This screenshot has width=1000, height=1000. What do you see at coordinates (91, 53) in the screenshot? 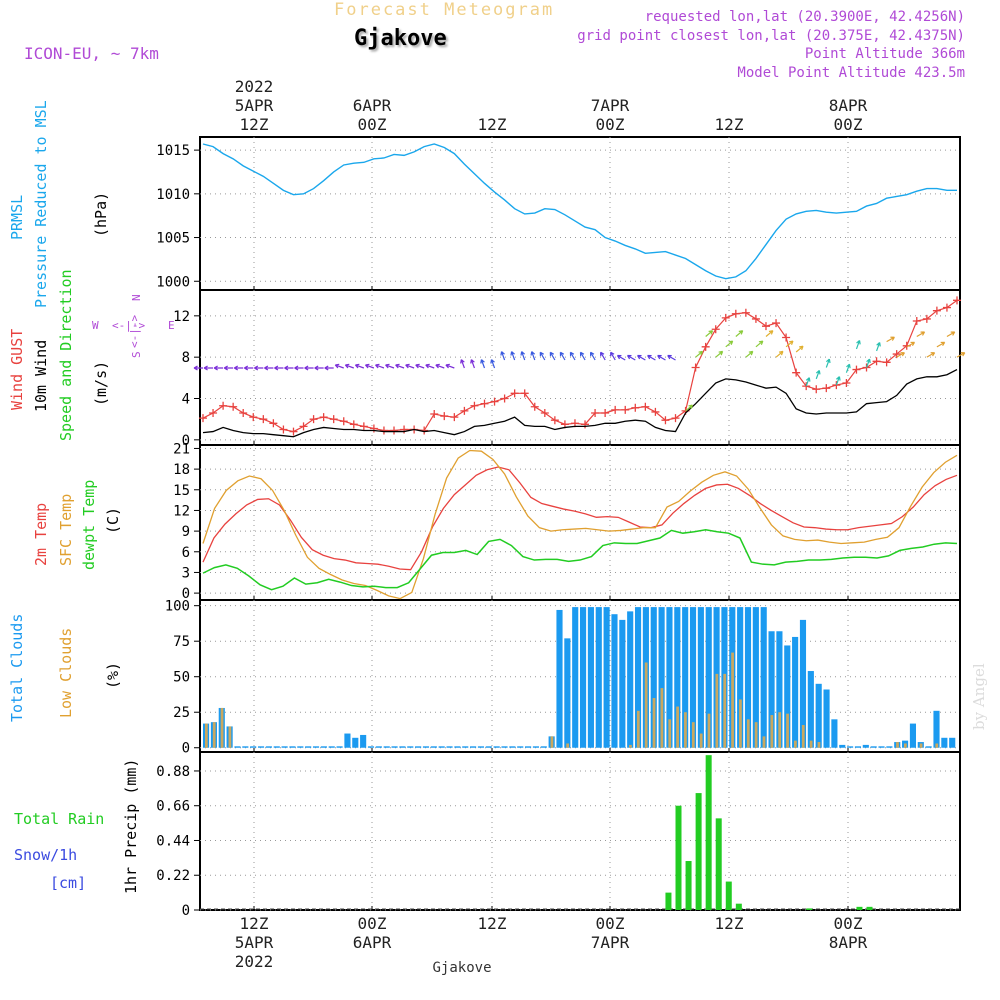
I see `model-label: ICON-EU, ~ 7km` at bounding box center [91, 53].